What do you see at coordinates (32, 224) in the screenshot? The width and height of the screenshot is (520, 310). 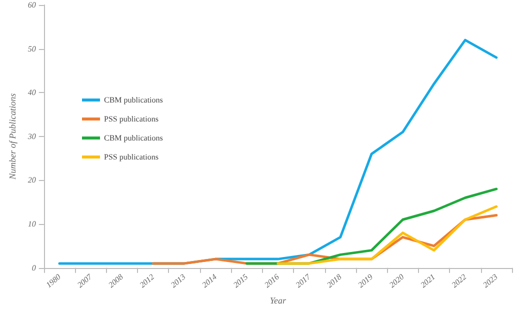 I see `y-tick-label: 10` at bounding box center [32, 224].